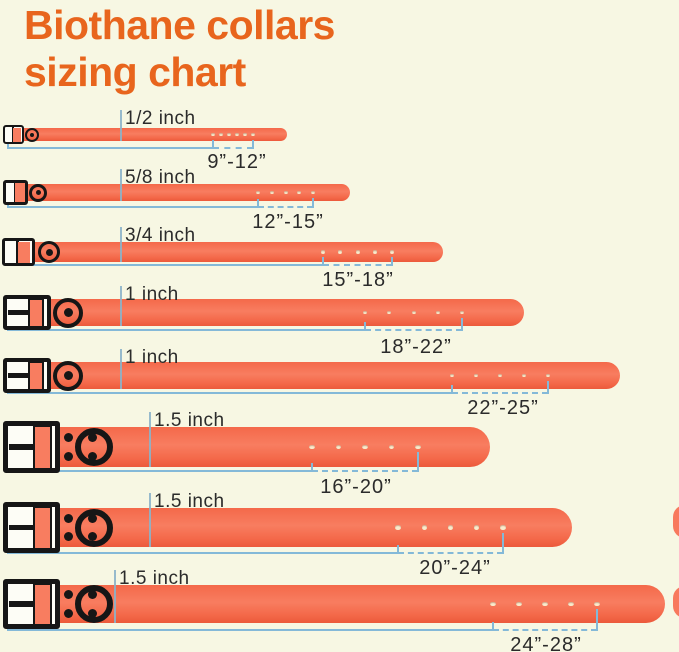  Describe the element at coordinates (416, 347) in the screenshot. I see `row-4-size-range-label: 18”-22”` at that location.